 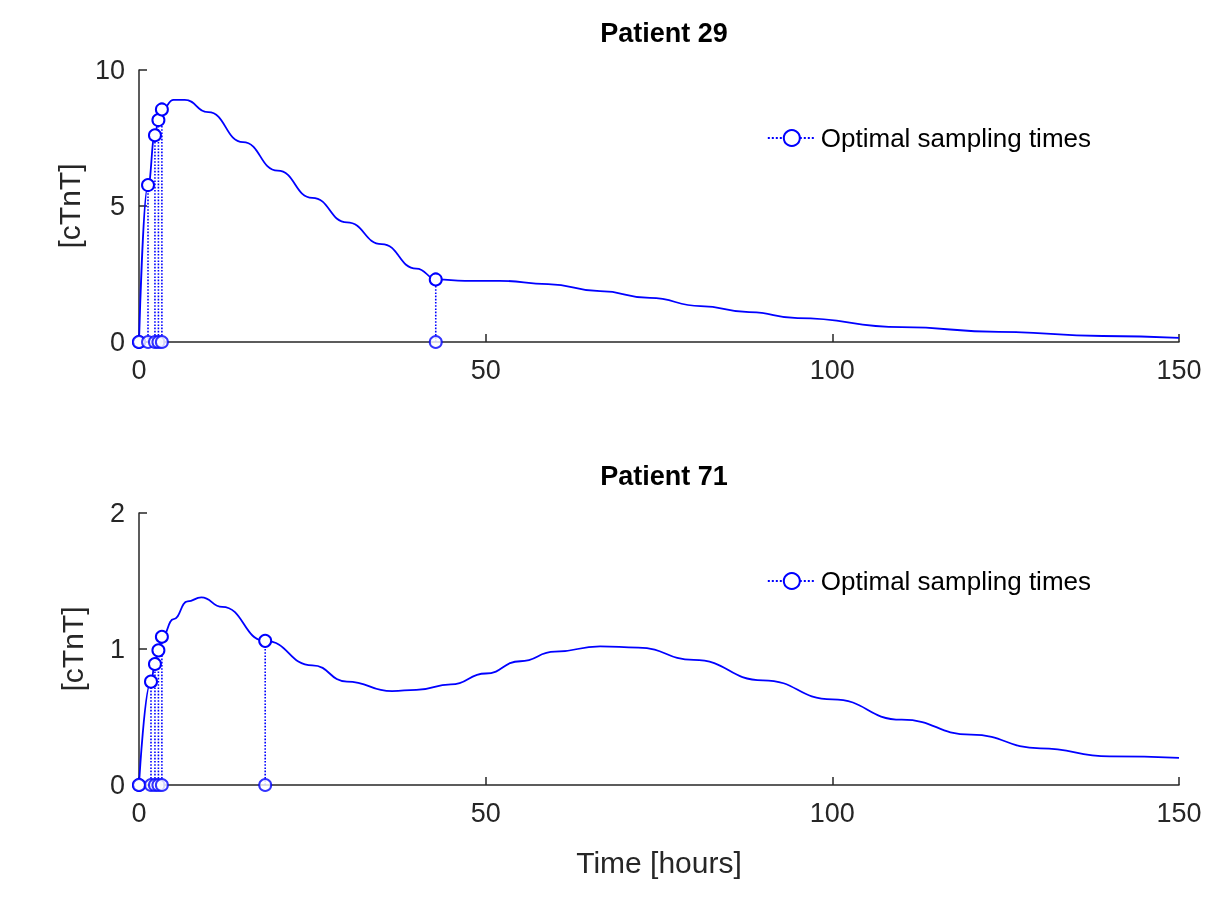 I want to click on y-tick-label: 1, so click(x=117, y=649).